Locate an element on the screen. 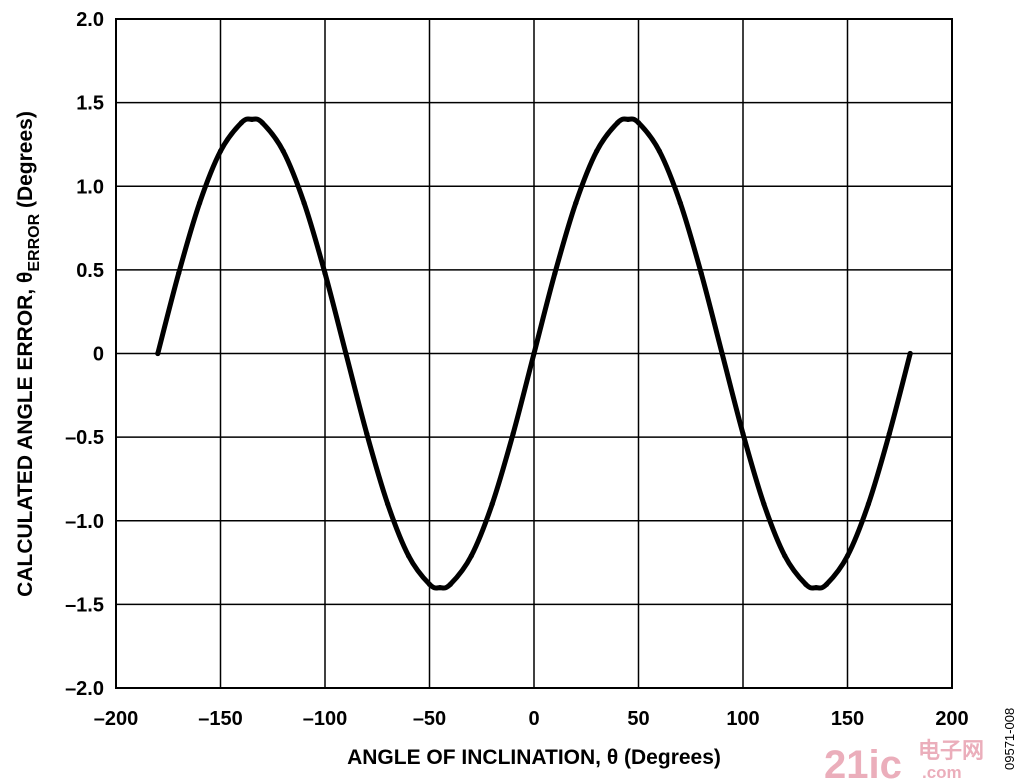  y-axis-label: CALCULATED ANGLE ERROR, θERROR (Degrees) is located at coordinates (28, 354).